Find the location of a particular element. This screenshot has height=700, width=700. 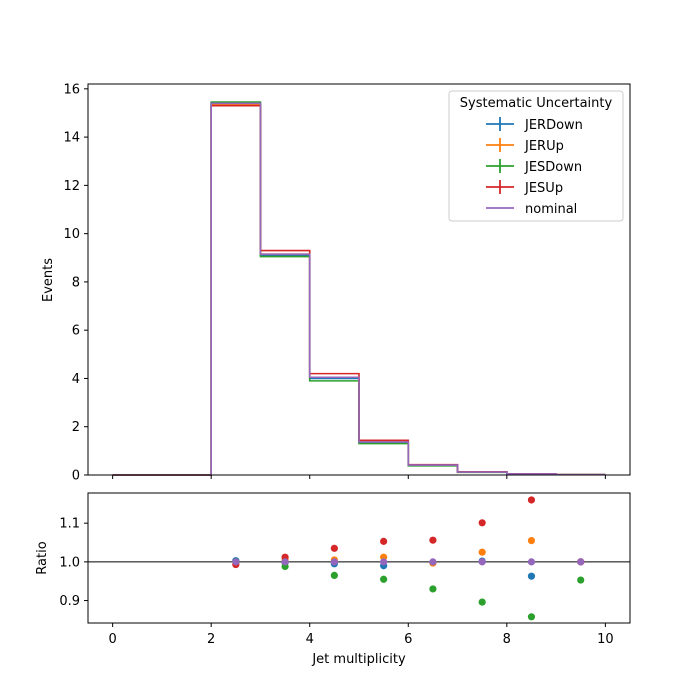

legend-item-jesup: JESUp is located at coordinates (524, 188).